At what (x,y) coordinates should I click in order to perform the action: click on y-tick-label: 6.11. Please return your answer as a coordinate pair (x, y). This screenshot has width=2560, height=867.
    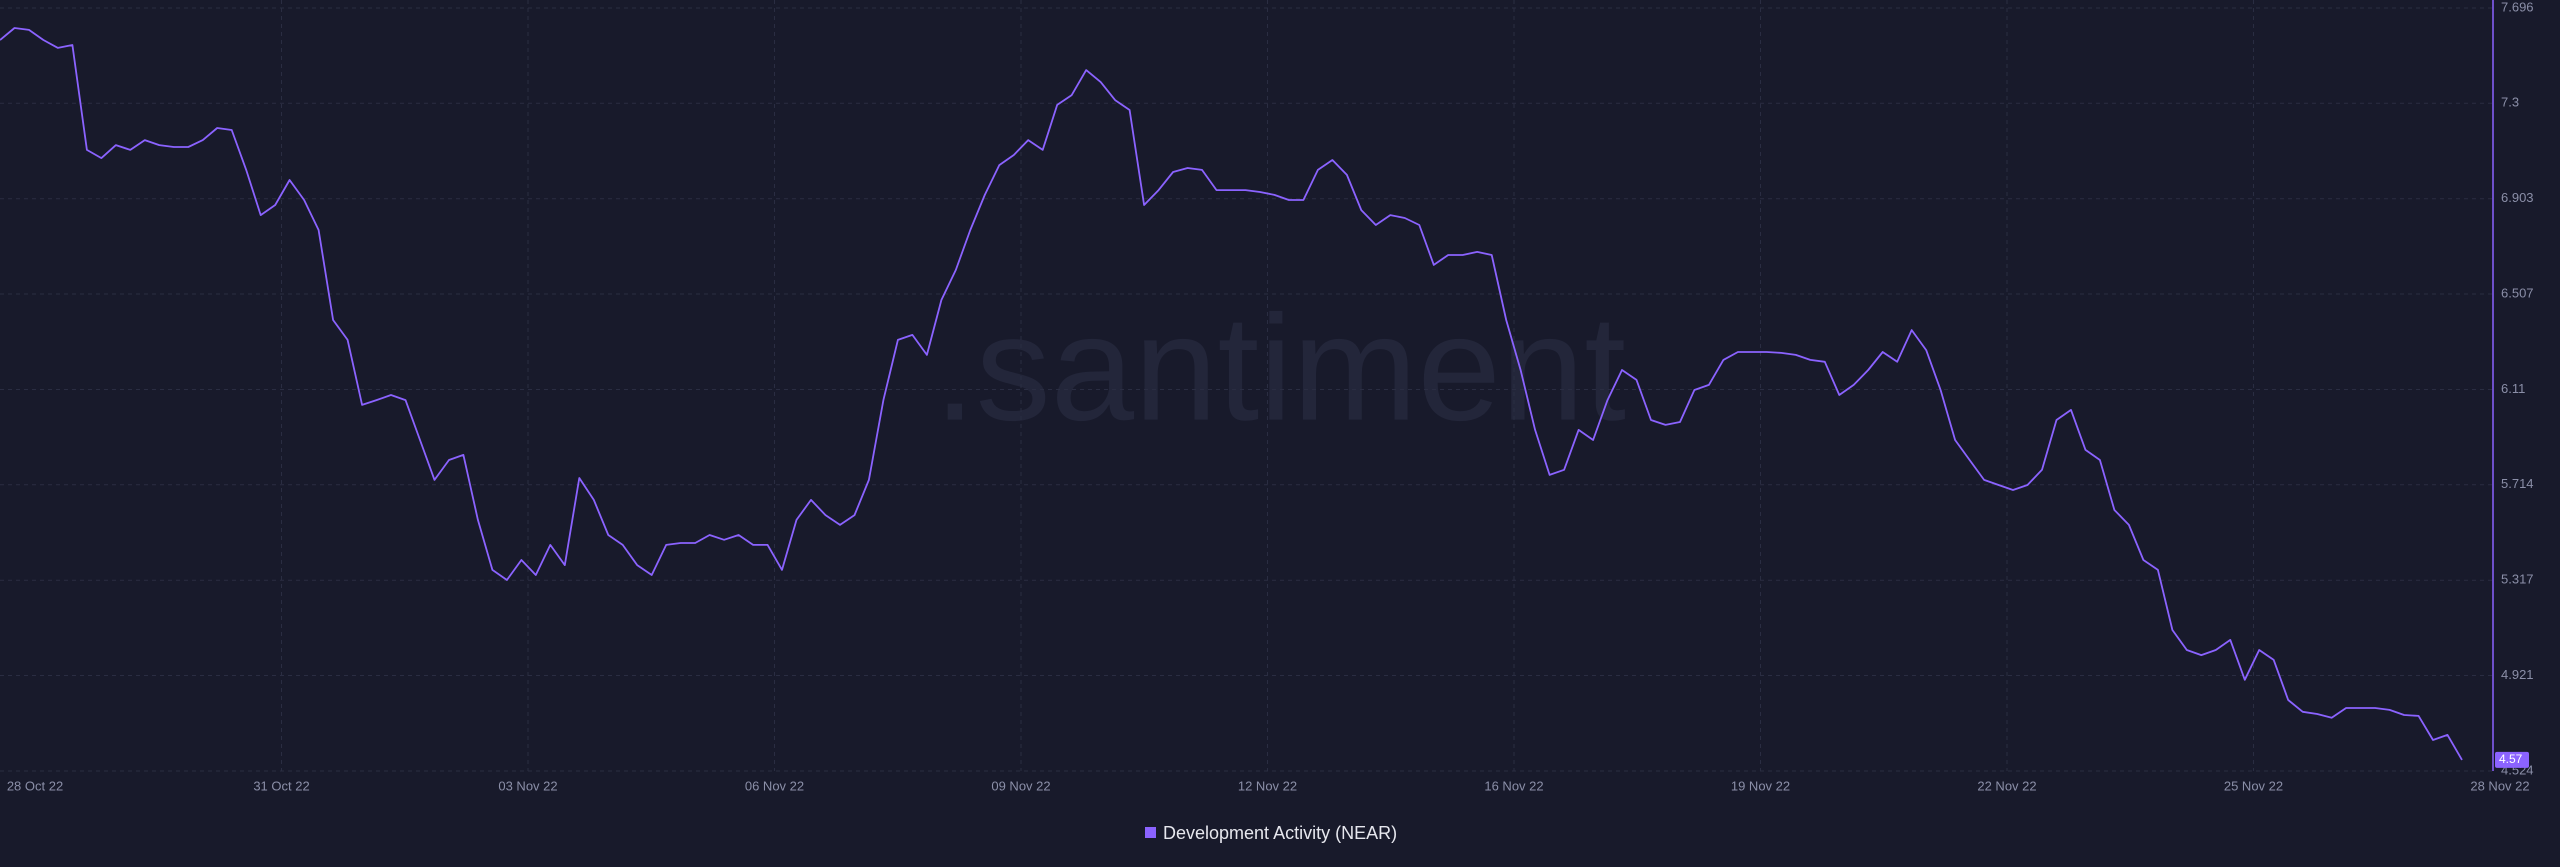
    Looking at the image, I should click on (2513, 388).